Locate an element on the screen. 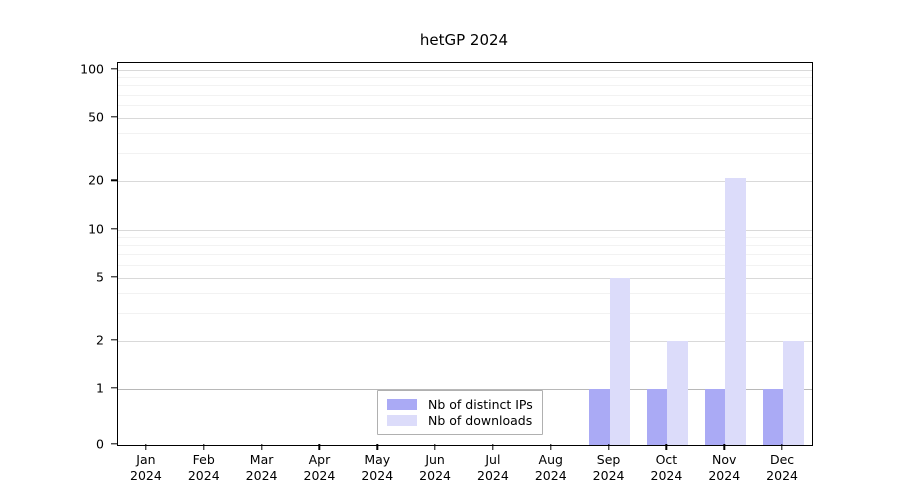 The width and height of the screenshot is (900, 500). y-axis-ticks is located at coordinates (58, 253).